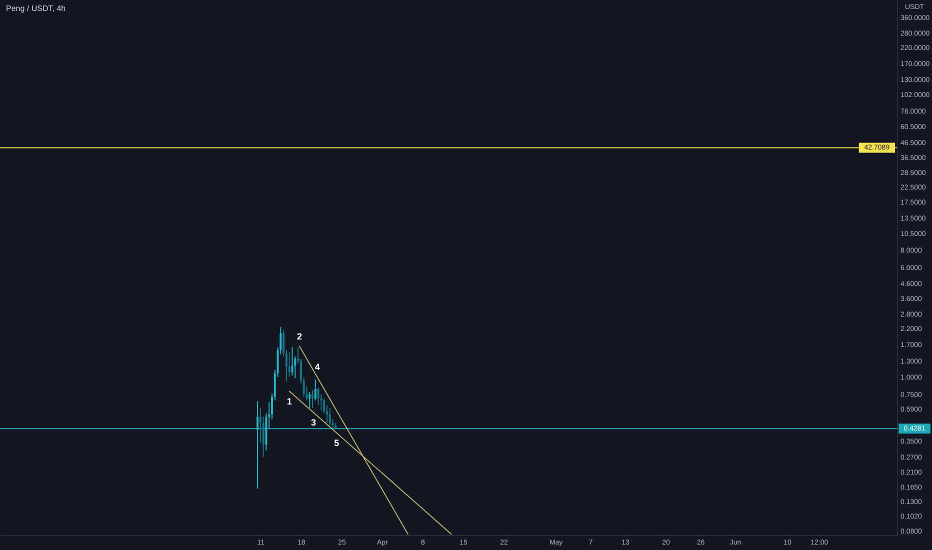 This screenshot has height=550, width=932. I want to click on annotation: 1, so click(289, 401).